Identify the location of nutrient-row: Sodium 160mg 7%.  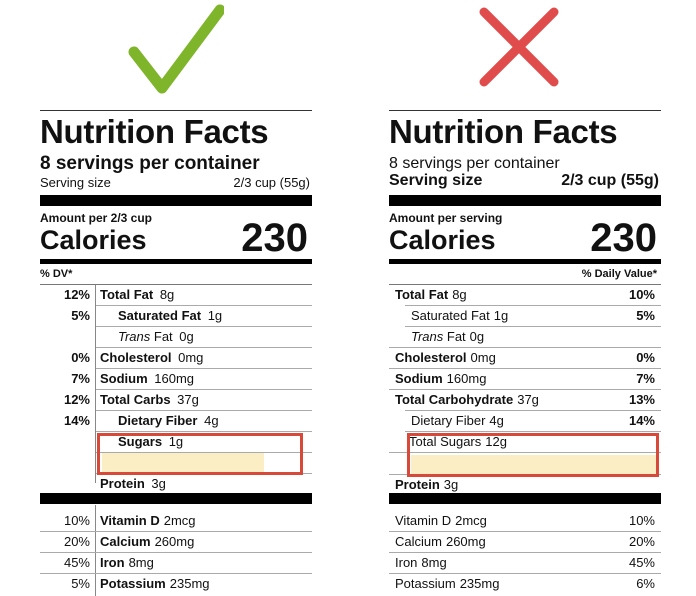
(525, 379).